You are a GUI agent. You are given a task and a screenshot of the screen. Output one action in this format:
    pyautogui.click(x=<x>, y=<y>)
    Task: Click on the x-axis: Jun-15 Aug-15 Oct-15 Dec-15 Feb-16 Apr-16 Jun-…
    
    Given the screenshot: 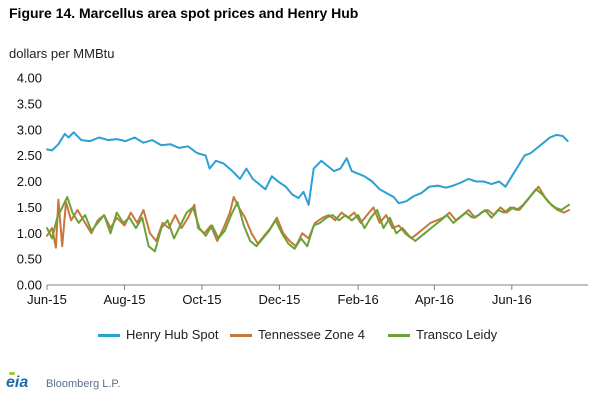 What is the action you would take?
    pyautogui.click(x=307, y=295)
    